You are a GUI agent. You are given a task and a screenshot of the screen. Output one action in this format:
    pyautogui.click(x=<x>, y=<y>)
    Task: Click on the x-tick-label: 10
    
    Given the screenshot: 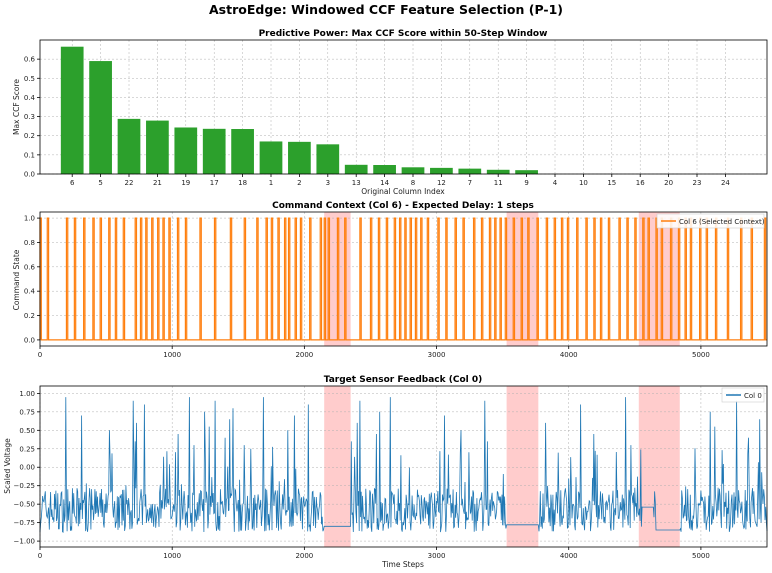 What is the action you would take?
    pyautogui.click(x=583, y=183)
    